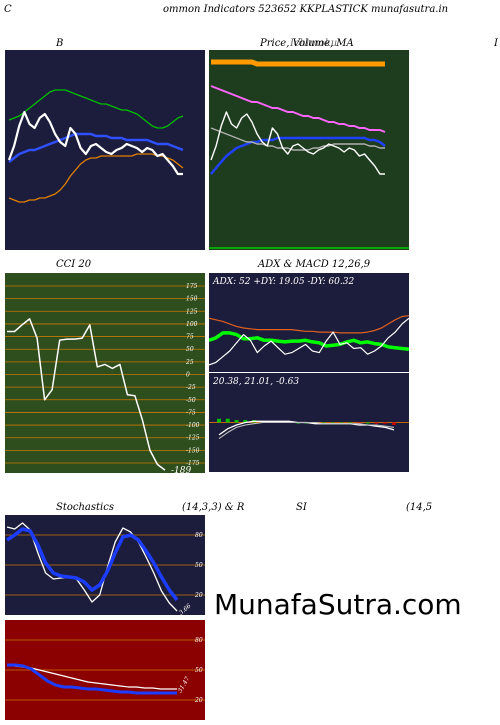  What do you see at coordinates (185, 608) in the screenshot?
I see `stochastics-value-label: 3.66` at bounding box center [185, 608].